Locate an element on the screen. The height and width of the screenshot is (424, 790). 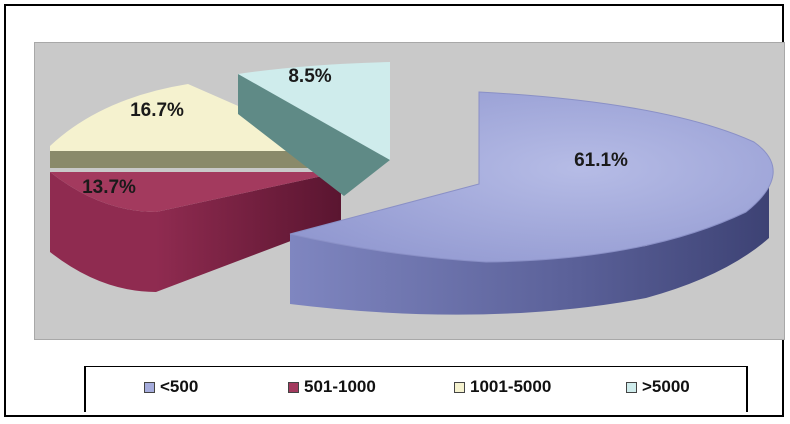
slice-over-5000-side is located at coordinates (314, 135).